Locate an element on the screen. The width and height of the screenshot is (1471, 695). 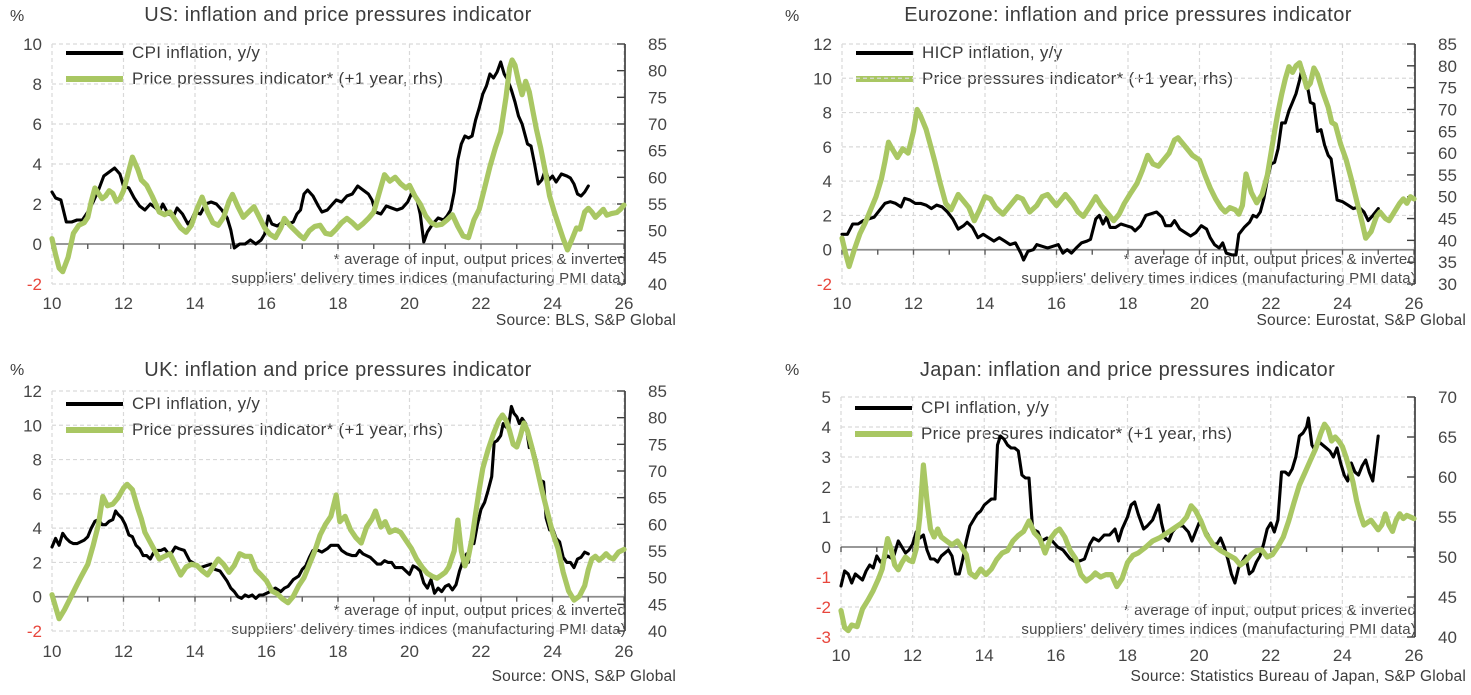
right-axis-tick-label: 65 is located at coordinates (657, 151).